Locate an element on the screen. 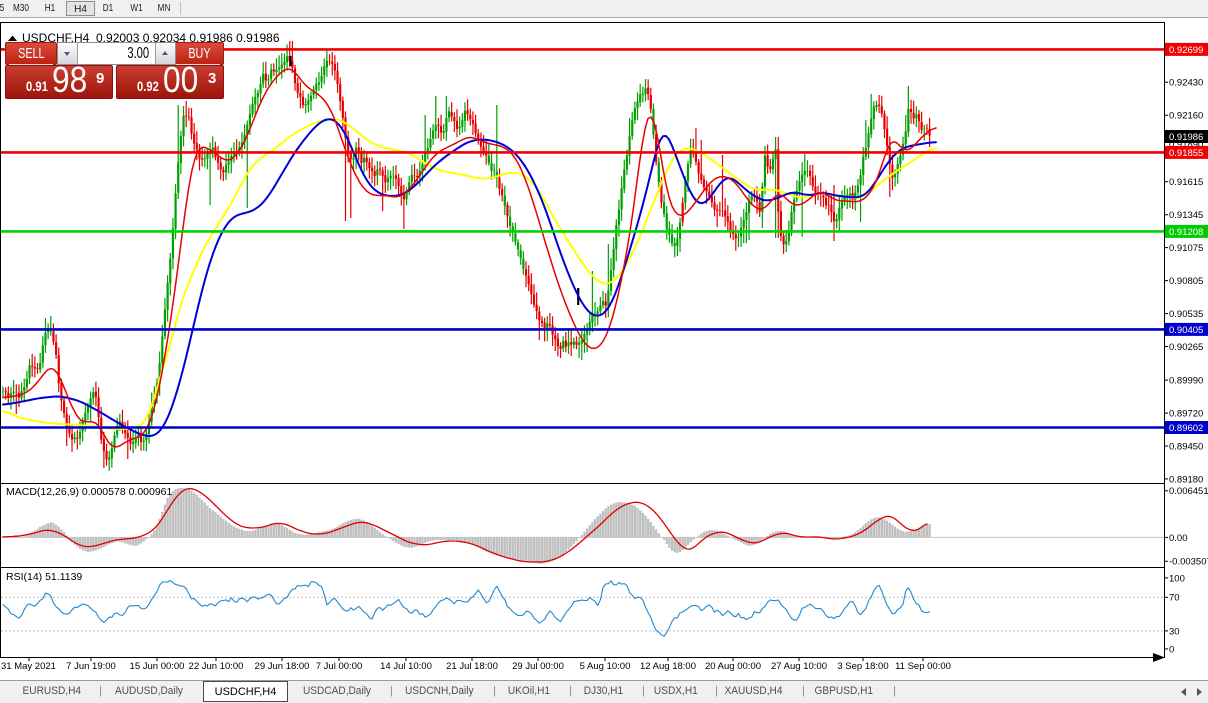 This screenshot has width=1208, height=703. svg-text: 12 Aug 18:00 is located at coordinates (668, 666).